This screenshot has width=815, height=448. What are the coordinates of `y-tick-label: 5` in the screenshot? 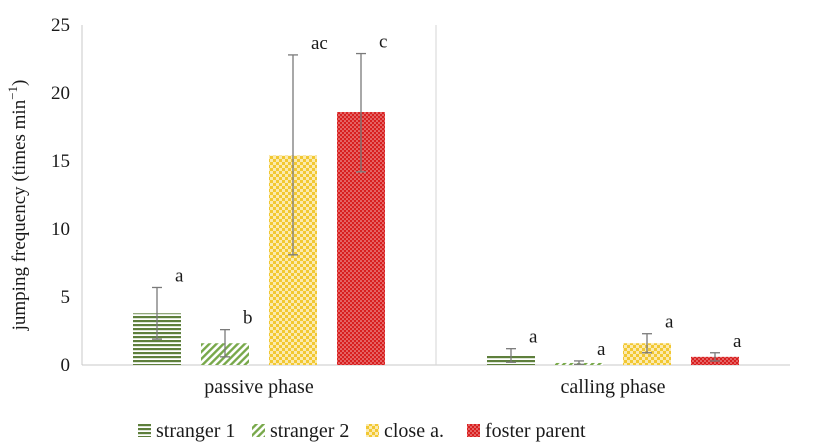 It's located at (66, 297).